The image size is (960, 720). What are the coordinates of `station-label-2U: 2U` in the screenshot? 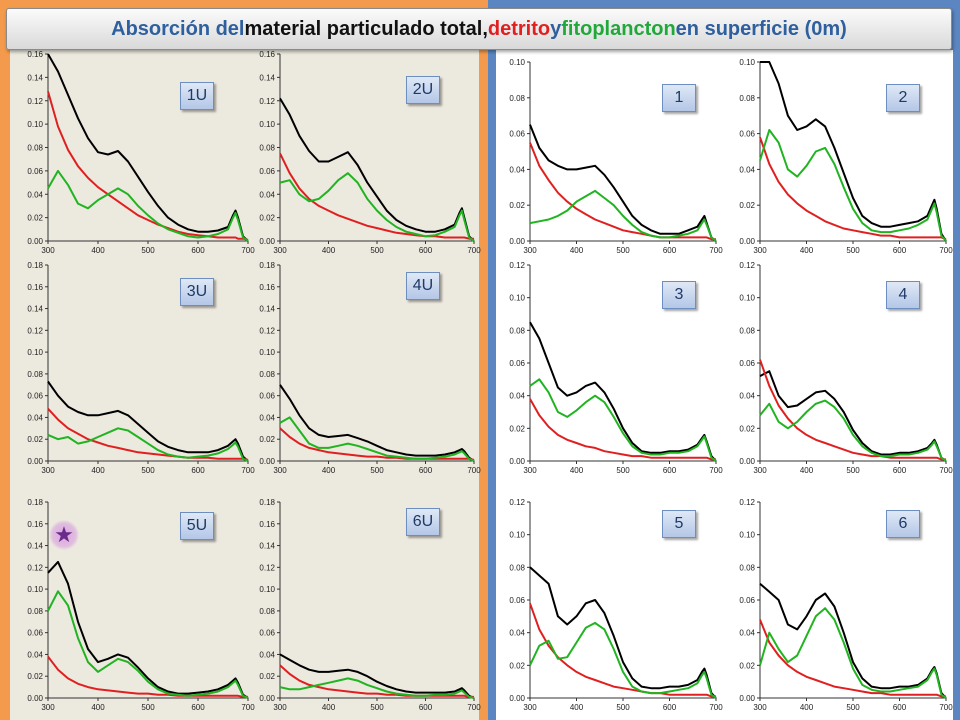 It's located at (423, 90).